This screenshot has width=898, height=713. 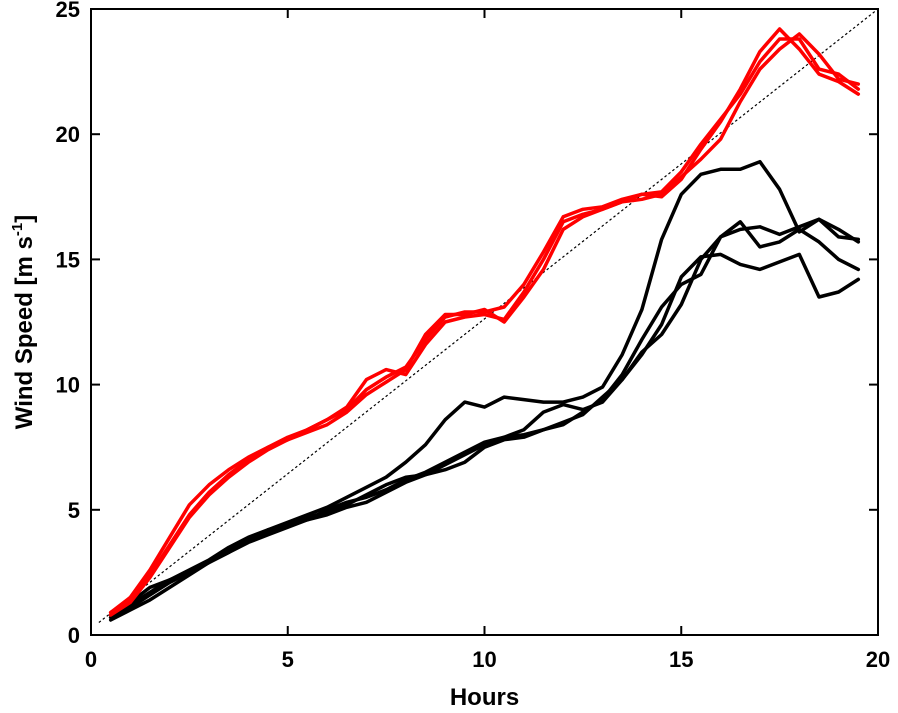 What do you see at coordinates (484, 697) in the screenshot?
I see `x-axis-title: Hours` at bounding box center [484, 697].